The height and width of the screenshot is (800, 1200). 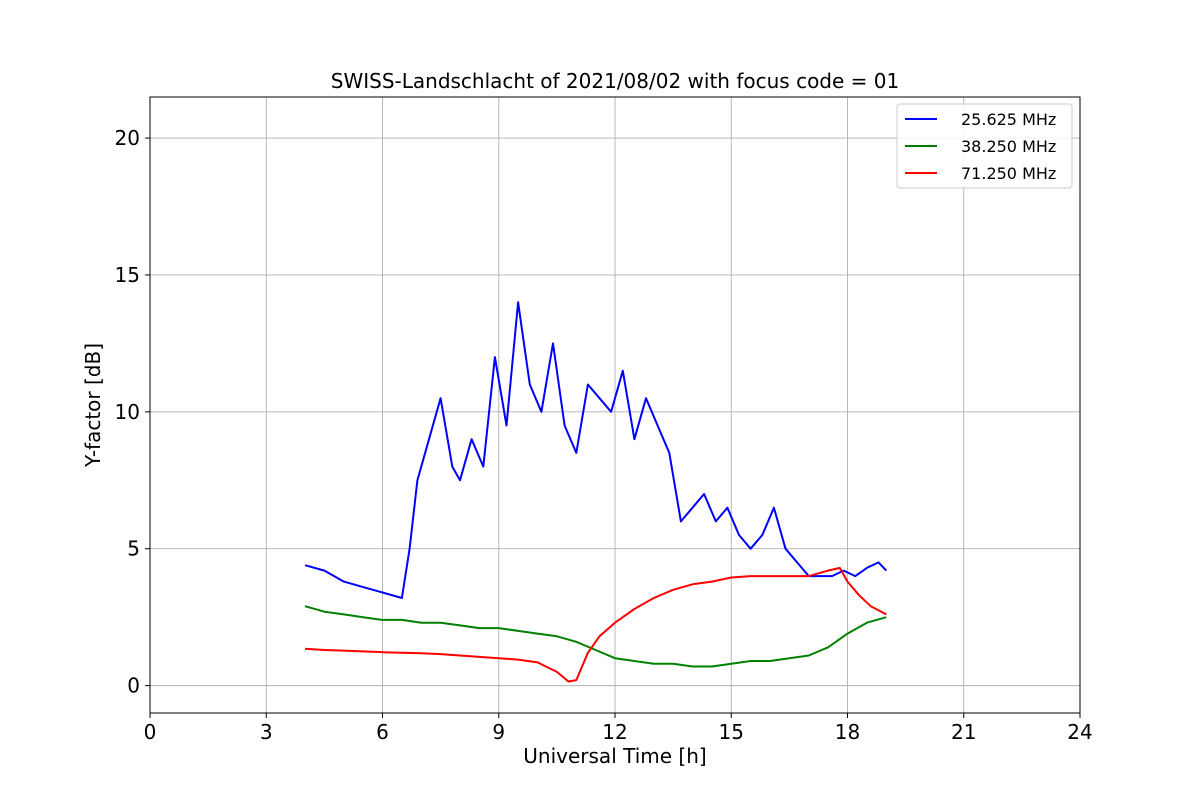 What do you see at coordinates (1008, 119) in the screenshot?
I see `legend-label: 25.625 MHz` at bounding box center [1008, 119].